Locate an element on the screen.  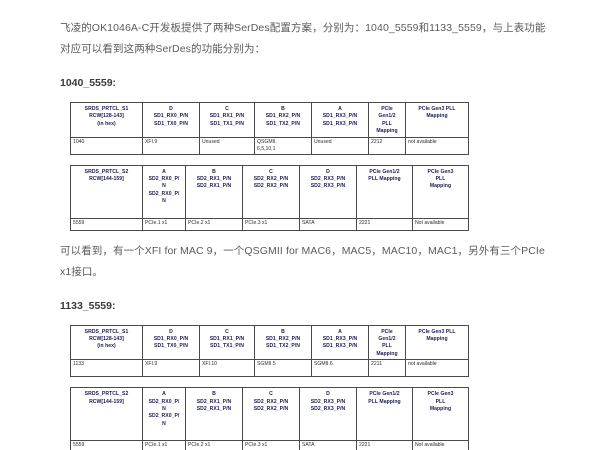
cell-protocol-value: 1133 is located at coordinates (106, 368).